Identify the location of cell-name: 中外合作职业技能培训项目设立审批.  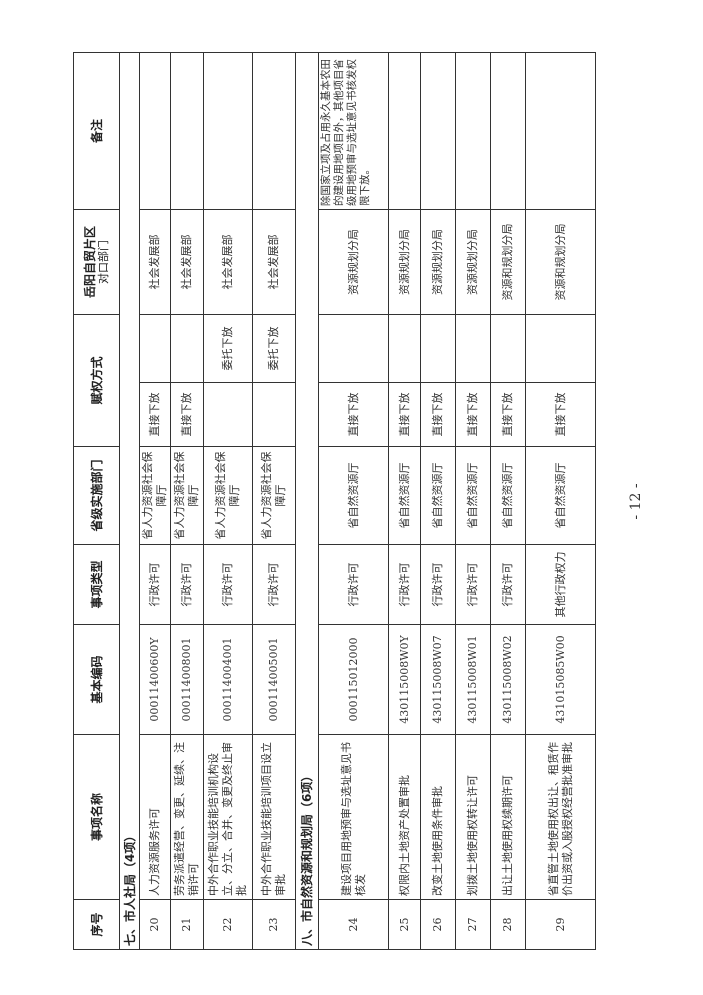
(274, 817).